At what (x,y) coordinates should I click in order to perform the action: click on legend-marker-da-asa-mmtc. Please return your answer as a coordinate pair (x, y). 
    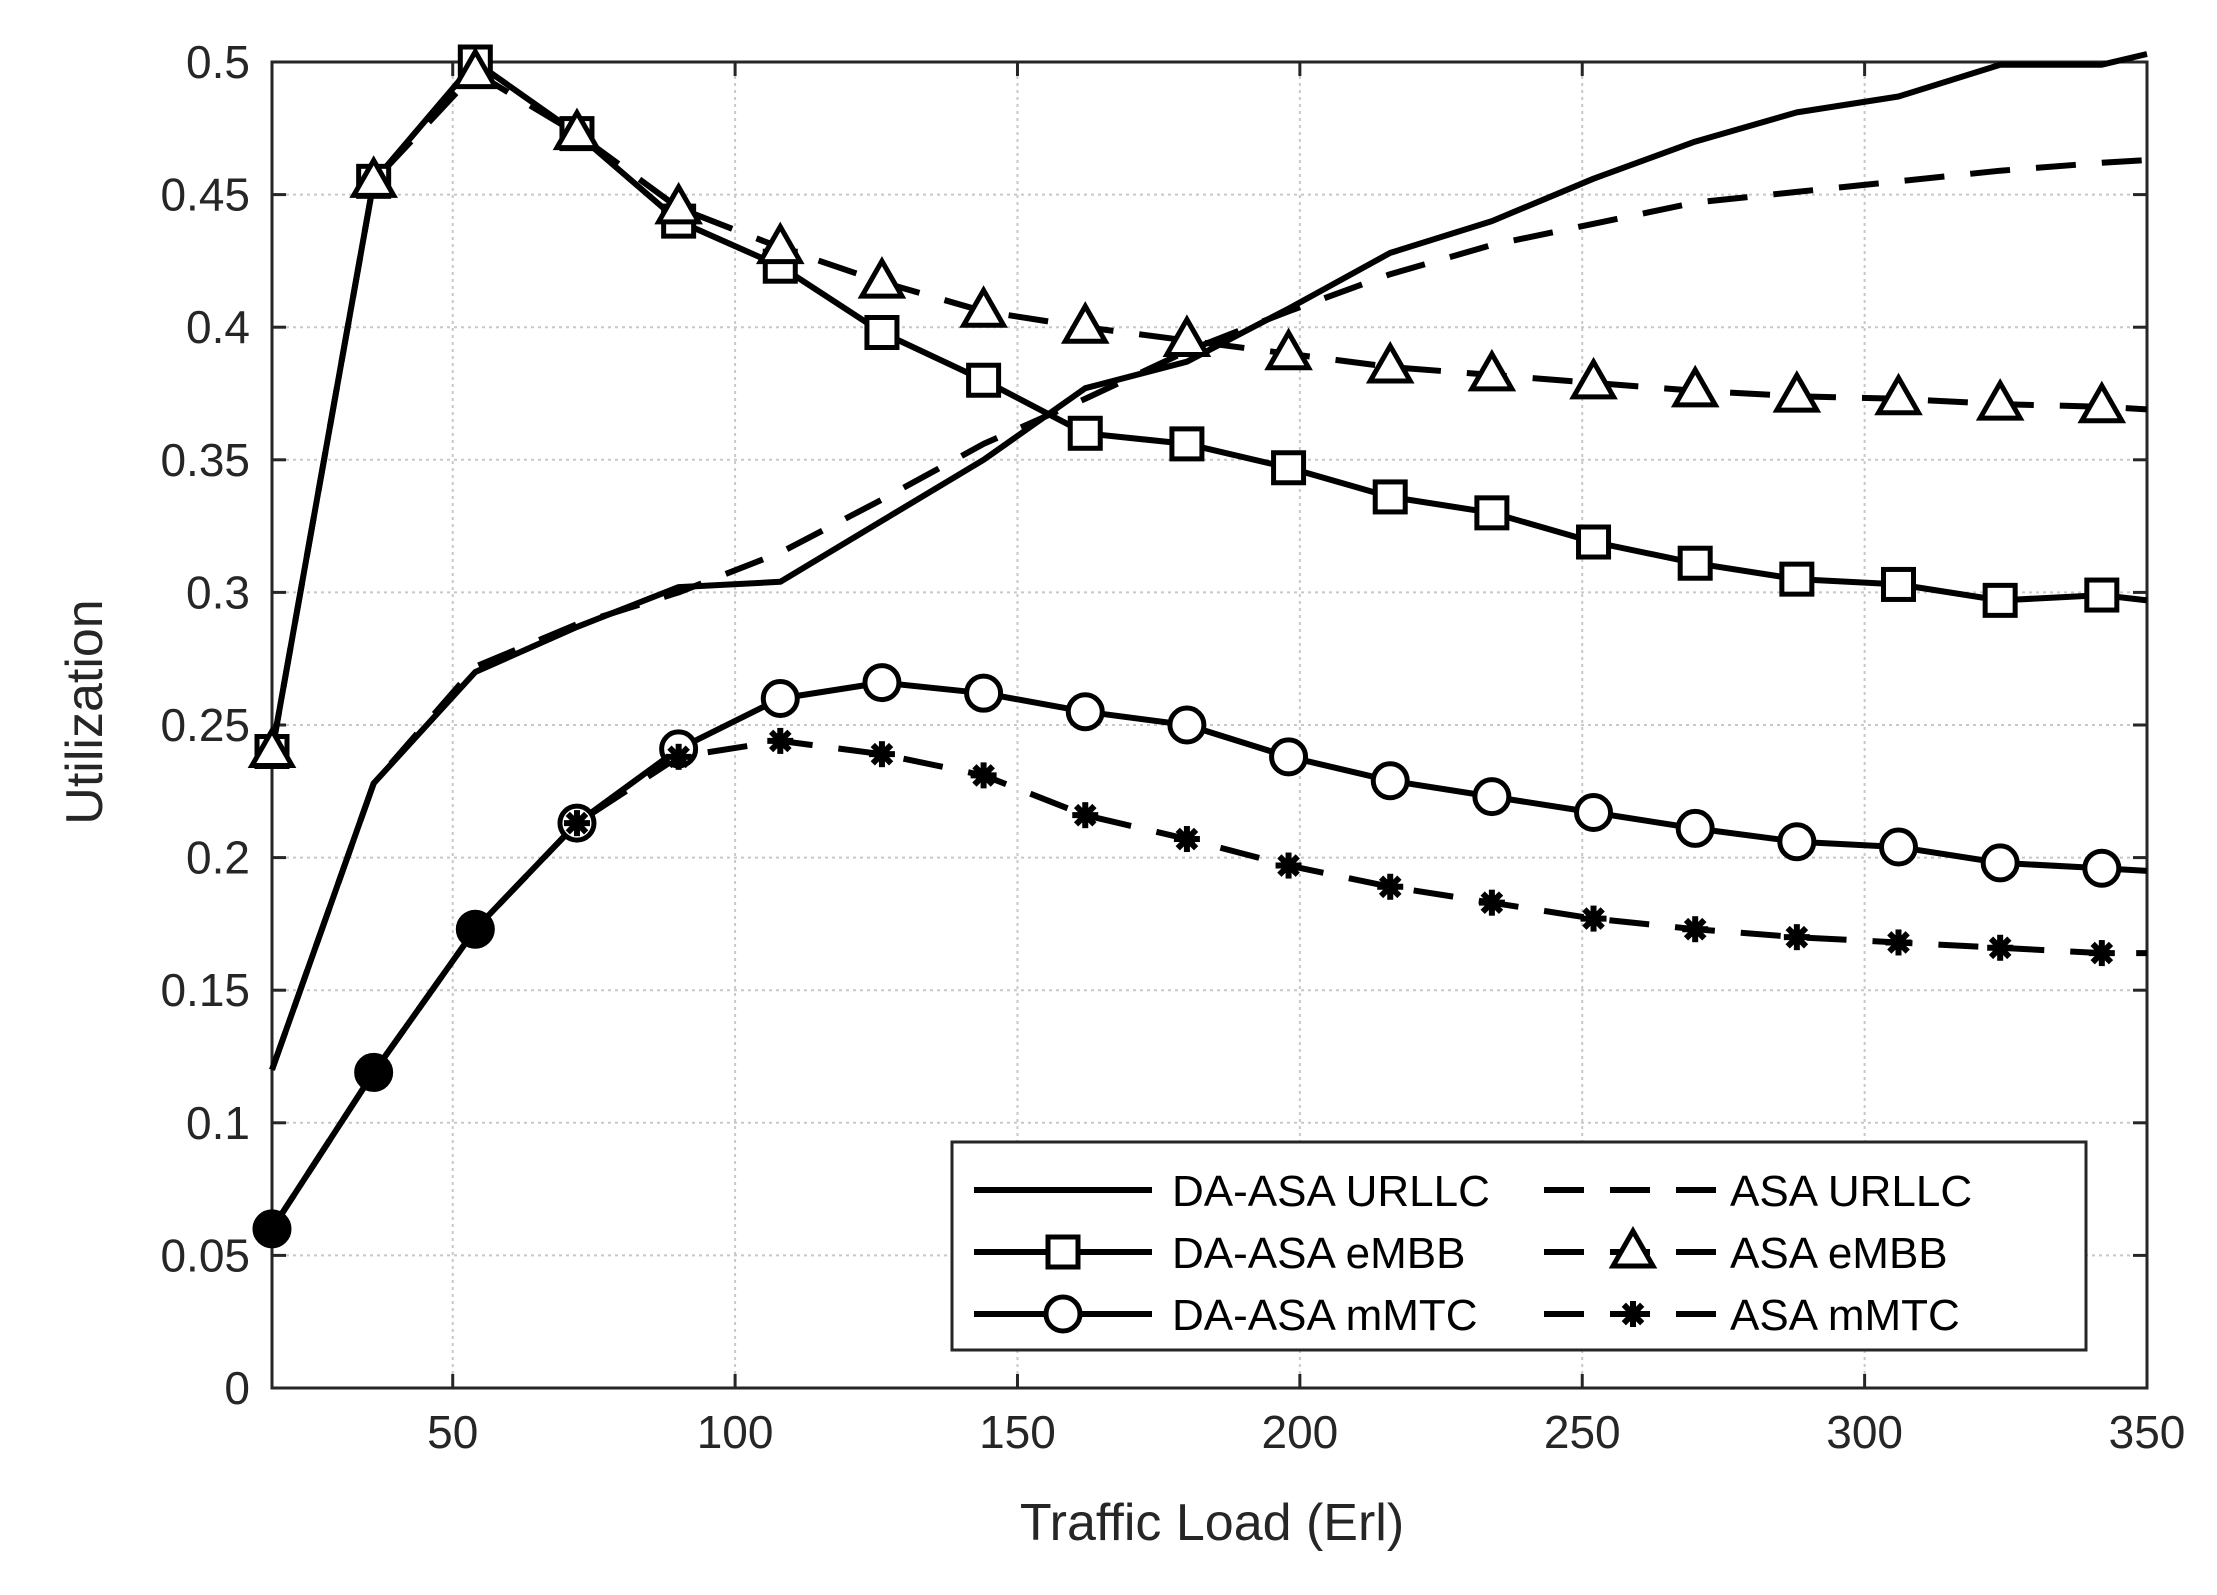
    Looking at the image, I should click on (1063, 1314).